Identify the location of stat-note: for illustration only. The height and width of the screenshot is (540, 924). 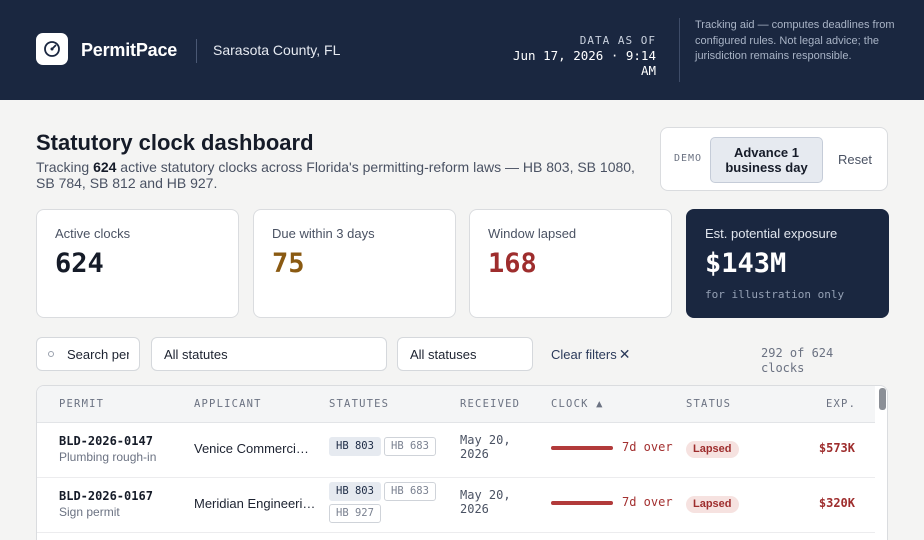
(775, 294).